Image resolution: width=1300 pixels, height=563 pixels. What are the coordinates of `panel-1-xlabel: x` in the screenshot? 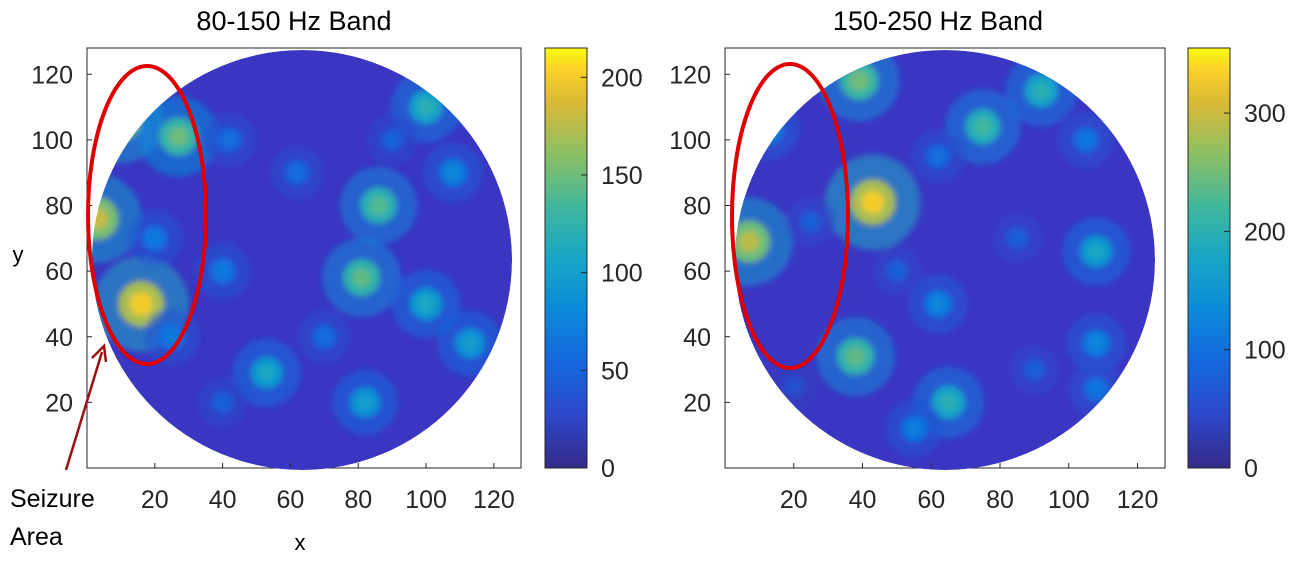 It's located at (300, 542).